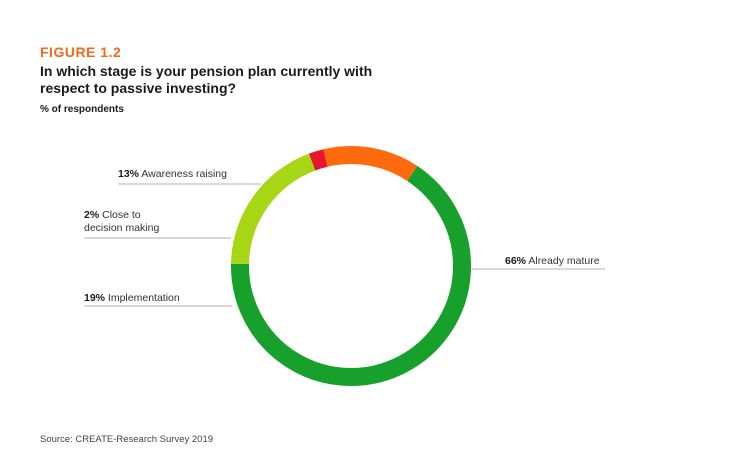 The height and width of the screenshot is (464, 750). Describe the element at coordinates (516, 261) in the screenshot. I see `slice-percent: 66%` at that location.